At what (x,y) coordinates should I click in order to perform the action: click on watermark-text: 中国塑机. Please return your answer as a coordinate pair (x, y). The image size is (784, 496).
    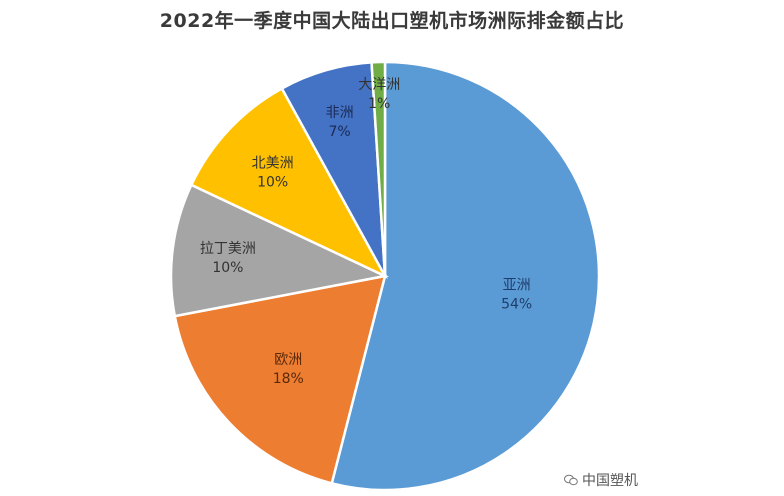
    Looking at the image, I should click on (610, 481).